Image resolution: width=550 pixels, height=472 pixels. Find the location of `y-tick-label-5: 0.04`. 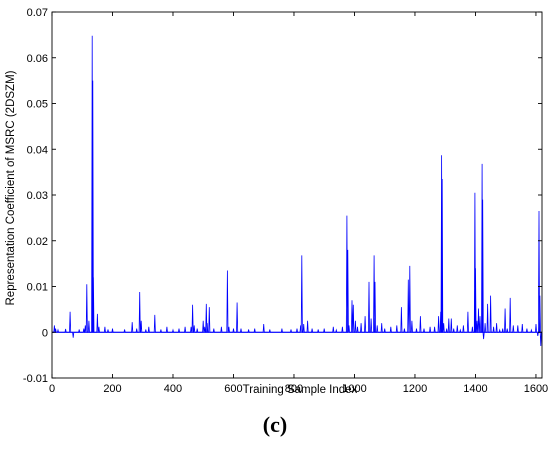

y-tick-label-5: 0.04 is located at coordinates (37, 150).